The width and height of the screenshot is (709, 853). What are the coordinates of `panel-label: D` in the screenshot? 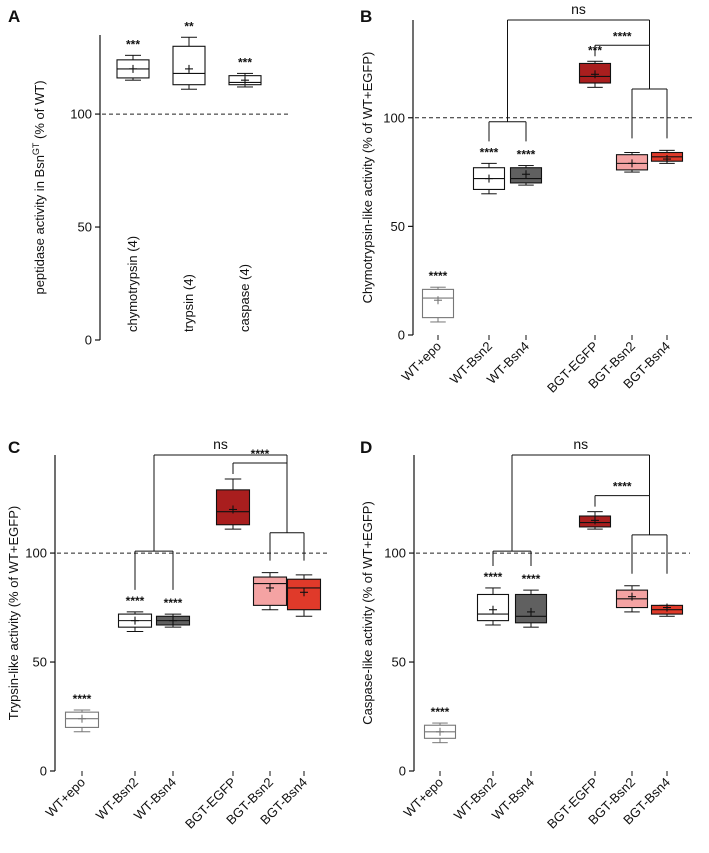 It's located at (366, 447).